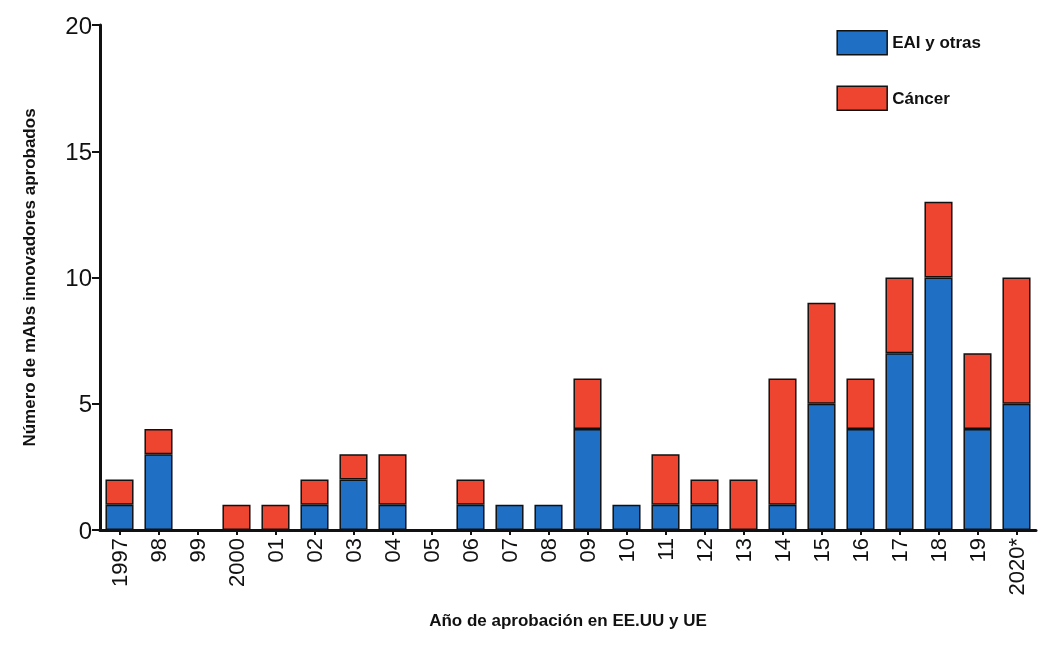  I want to click on y-axis-title: Número de mAbs innovadores aprobados, so click(29, 277).